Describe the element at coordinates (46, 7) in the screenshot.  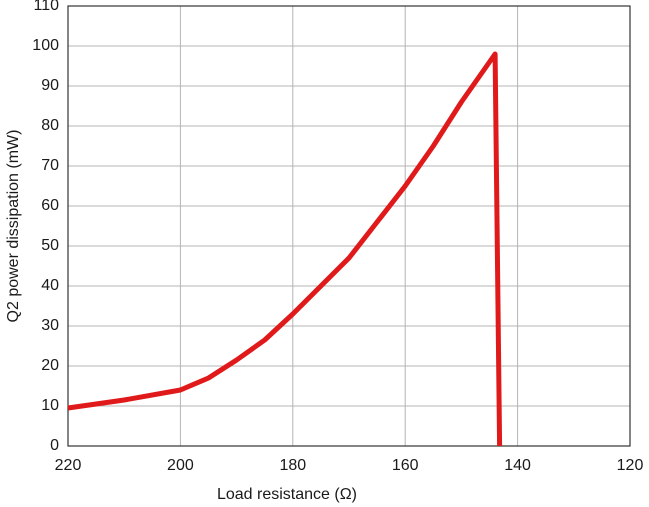
I see `y-tick-label: 110` at that location.